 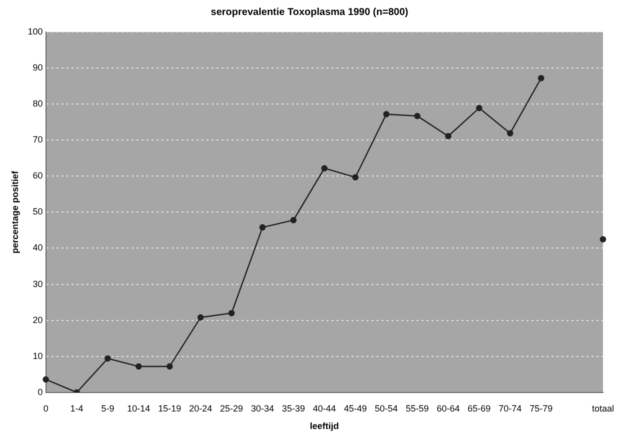 I want to click on y-tick-label: 0, so click(x=40, y=391).